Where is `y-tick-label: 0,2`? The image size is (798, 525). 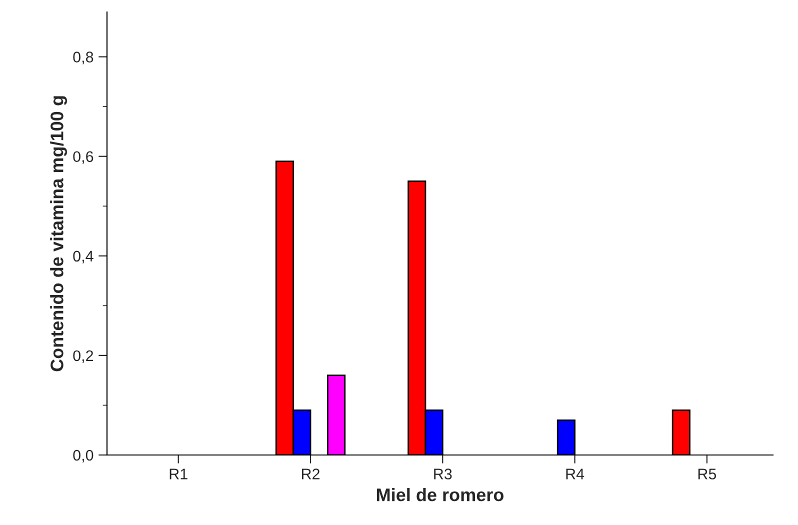 y-tick-label: 0,2 is located at coordinates (83, 356).